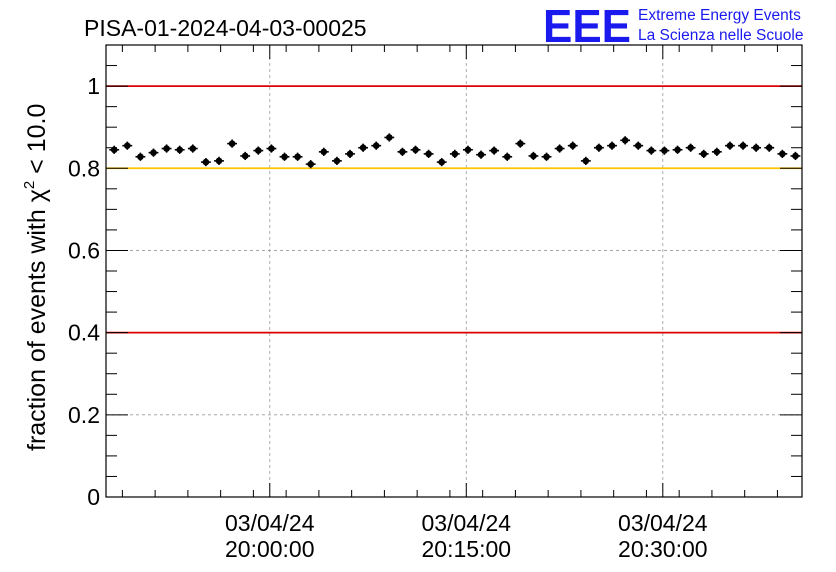  I want to click on y-tick-label: 0, so click(93, 497).